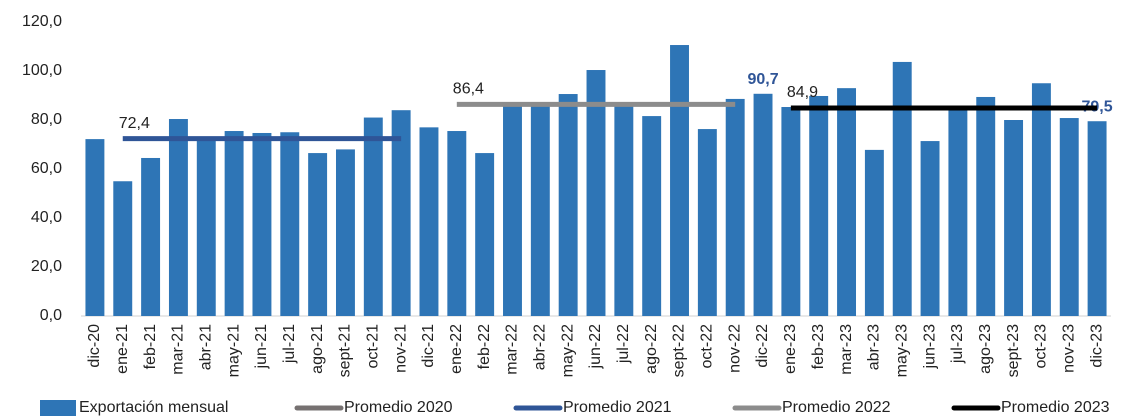 The width and height of the screenshot is (1124, 416). I want to click on x-tick-label: may-21, so click(233, 350).